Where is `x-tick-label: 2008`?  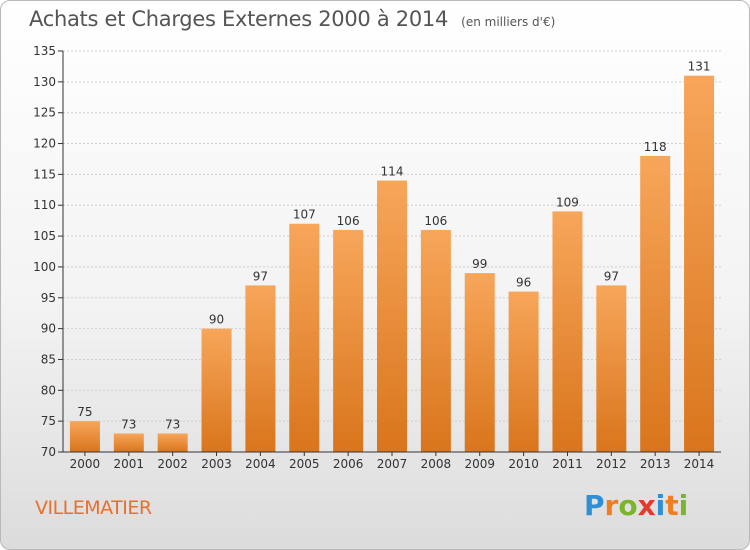 x-tick-label: 2008 is located at coordinates (436, 464).